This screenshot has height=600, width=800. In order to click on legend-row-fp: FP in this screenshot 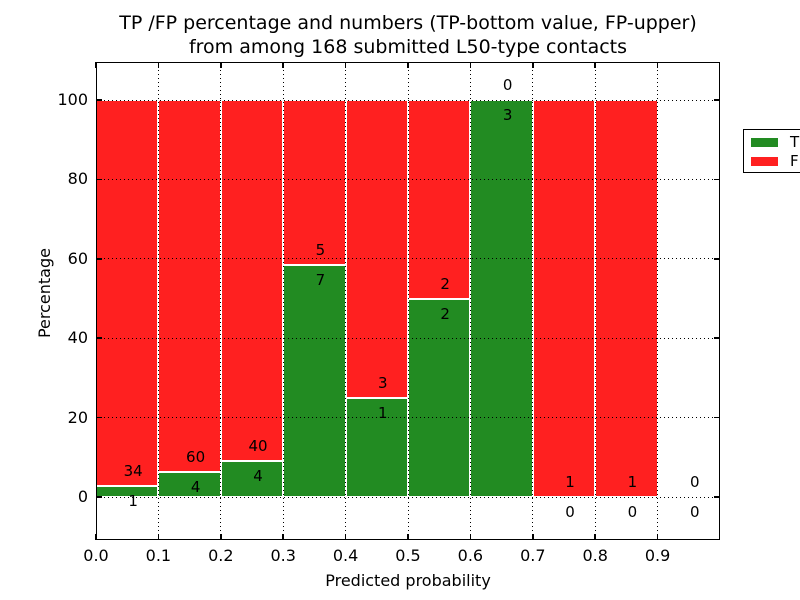, I will do `click(772, 161)`.